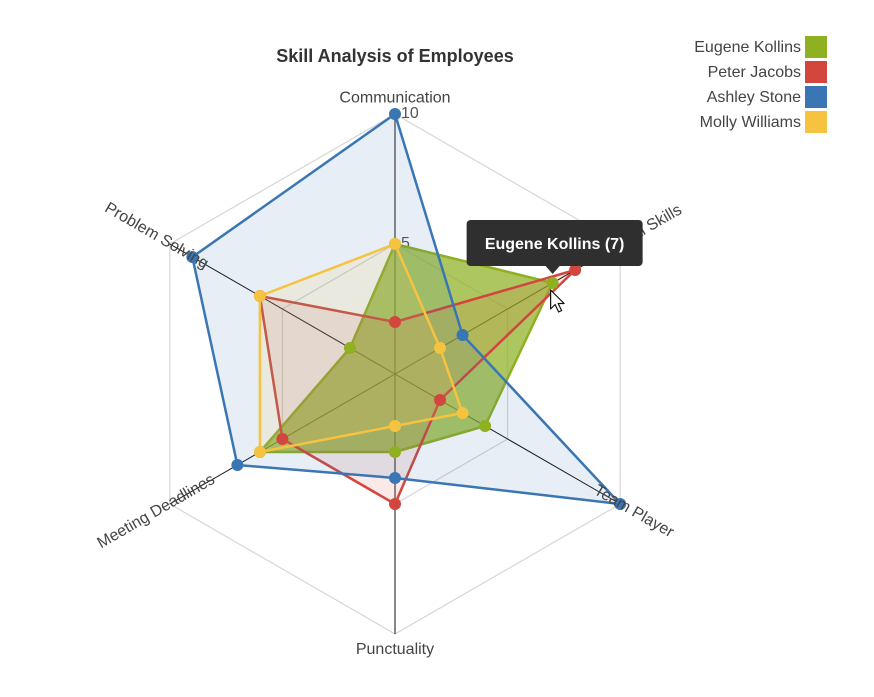 The width and height of the screenshot is (874, 697). What do you see at coordinates (410, 113) in the screenshot?
I see `tick-label: 10` at bounding box center [410, 113].